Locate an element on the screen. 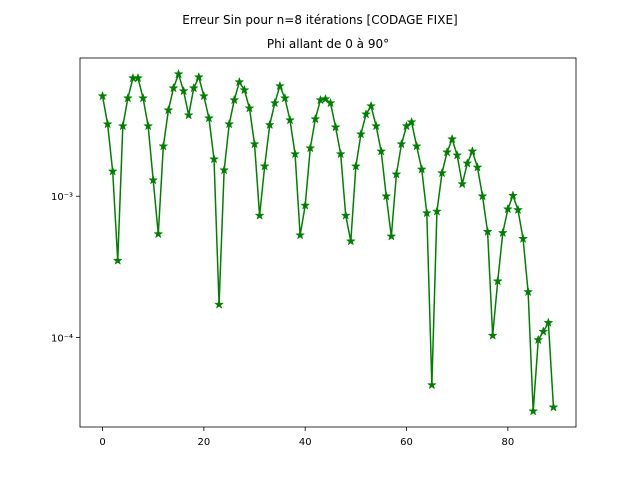 The height and width of the screenshot is (480, 640). y-tick-label: 10⁻³ is located at coordinates (62, 197).